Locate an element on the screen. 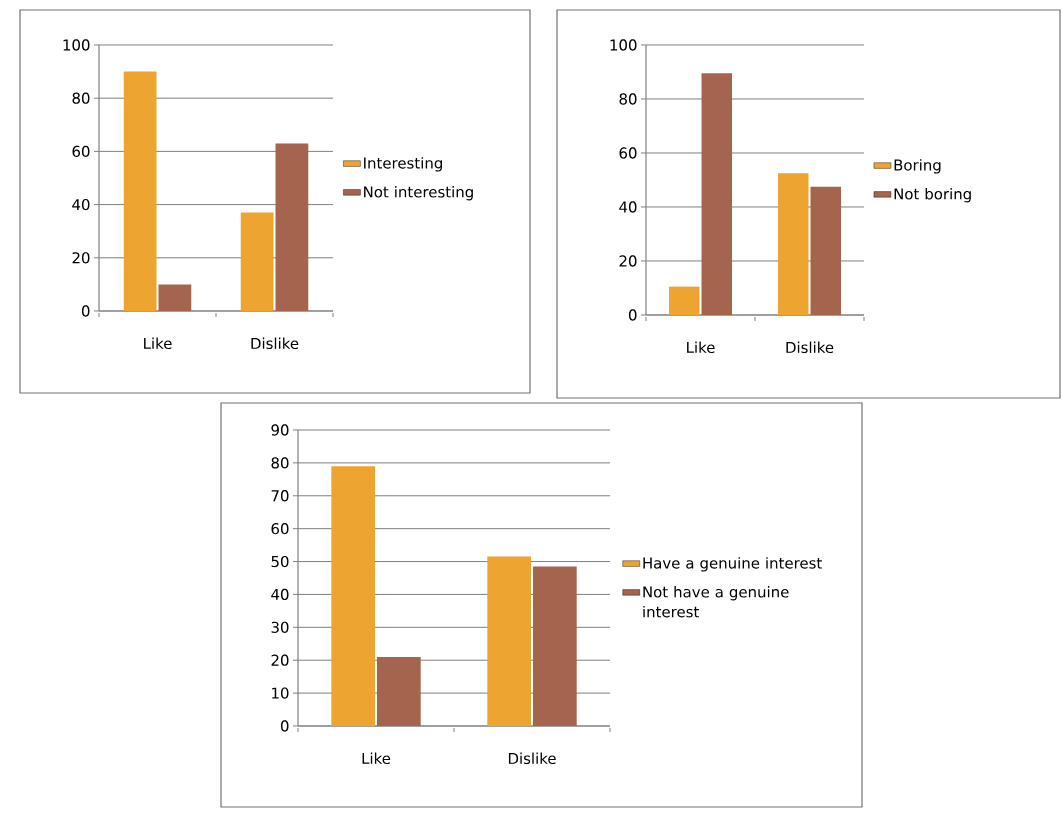 The image size is (1062, 825). y-tick-label: 30 is located at coordinates (280, 627).